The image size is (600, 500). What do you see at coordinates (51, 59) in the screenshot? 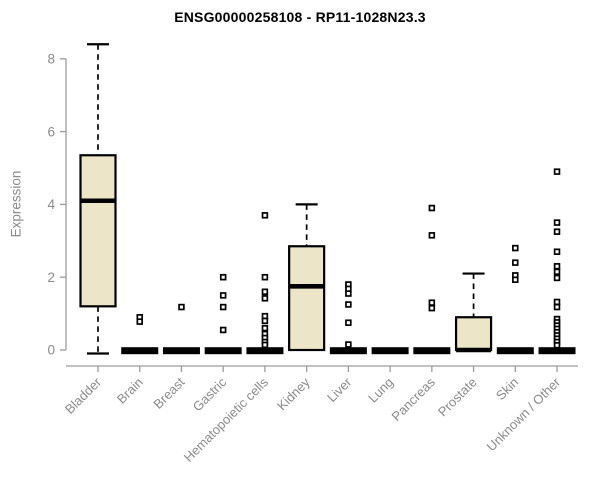
I see `y-tick-label: 8` at bounding box center [51, 59].